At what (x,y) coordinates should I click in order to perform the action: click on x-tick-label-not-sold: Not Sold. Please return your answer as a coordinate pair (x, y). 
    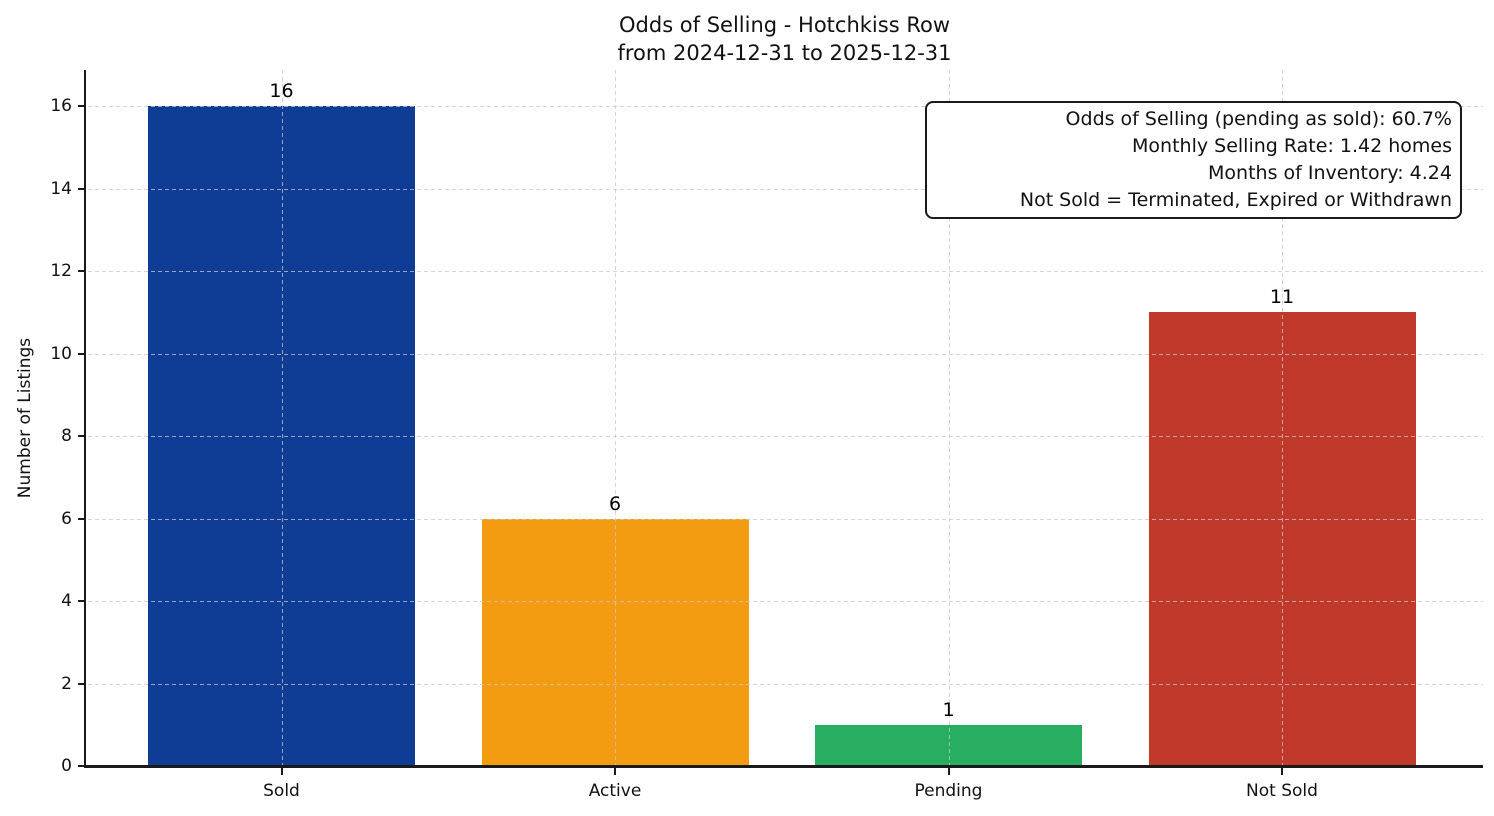
    Looking at the image, I should click on (1282, 791).